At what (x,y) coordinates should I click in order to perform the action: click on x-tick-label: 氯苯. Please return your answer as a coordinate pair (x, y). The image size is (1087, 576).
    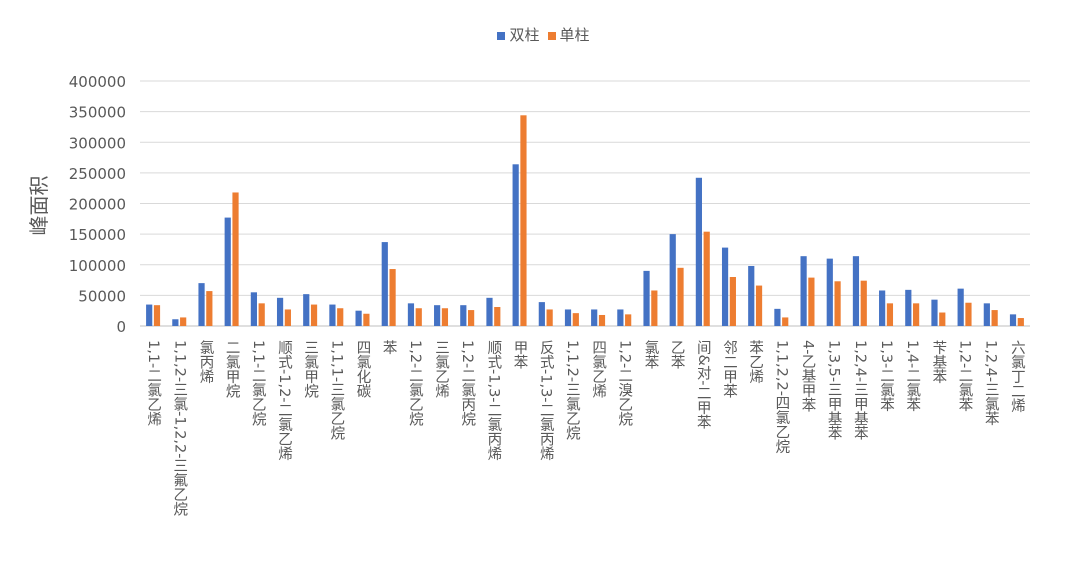
    Looking at the image, I should click on (650, 355).